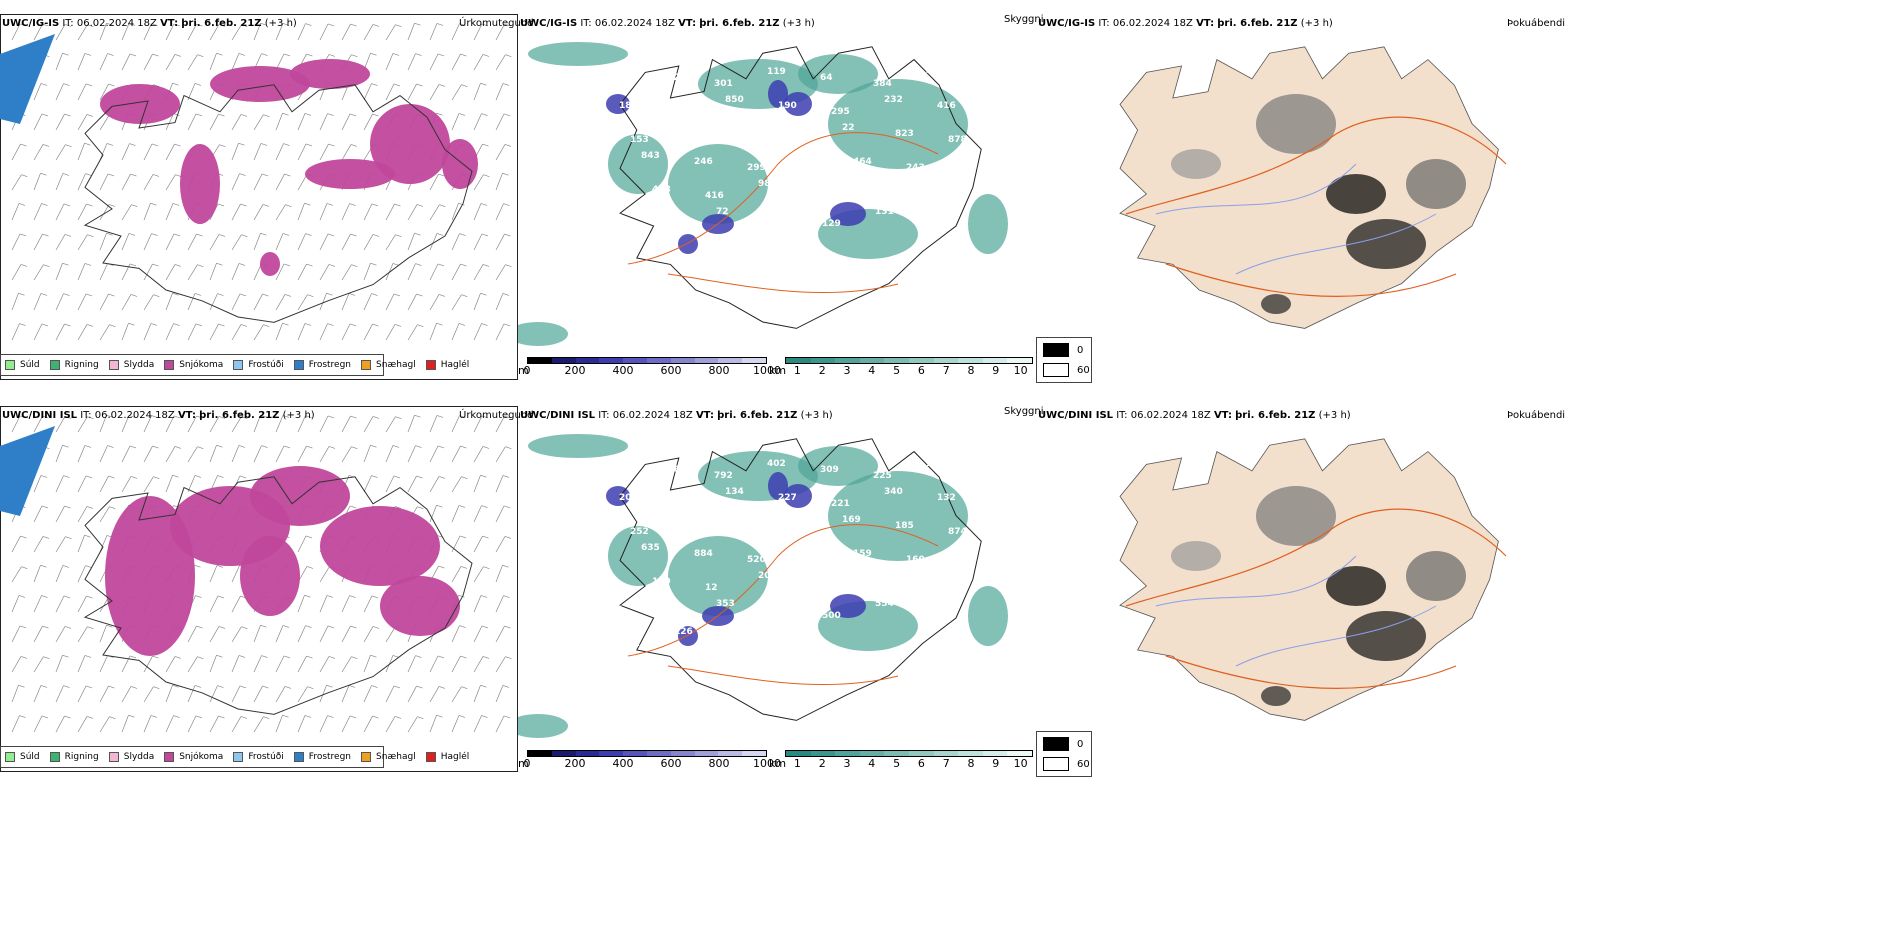 Image resolution: width=1900 pixels, height=950 pixels. I want to click on cloud-base-label: 169, so click(851, 520).